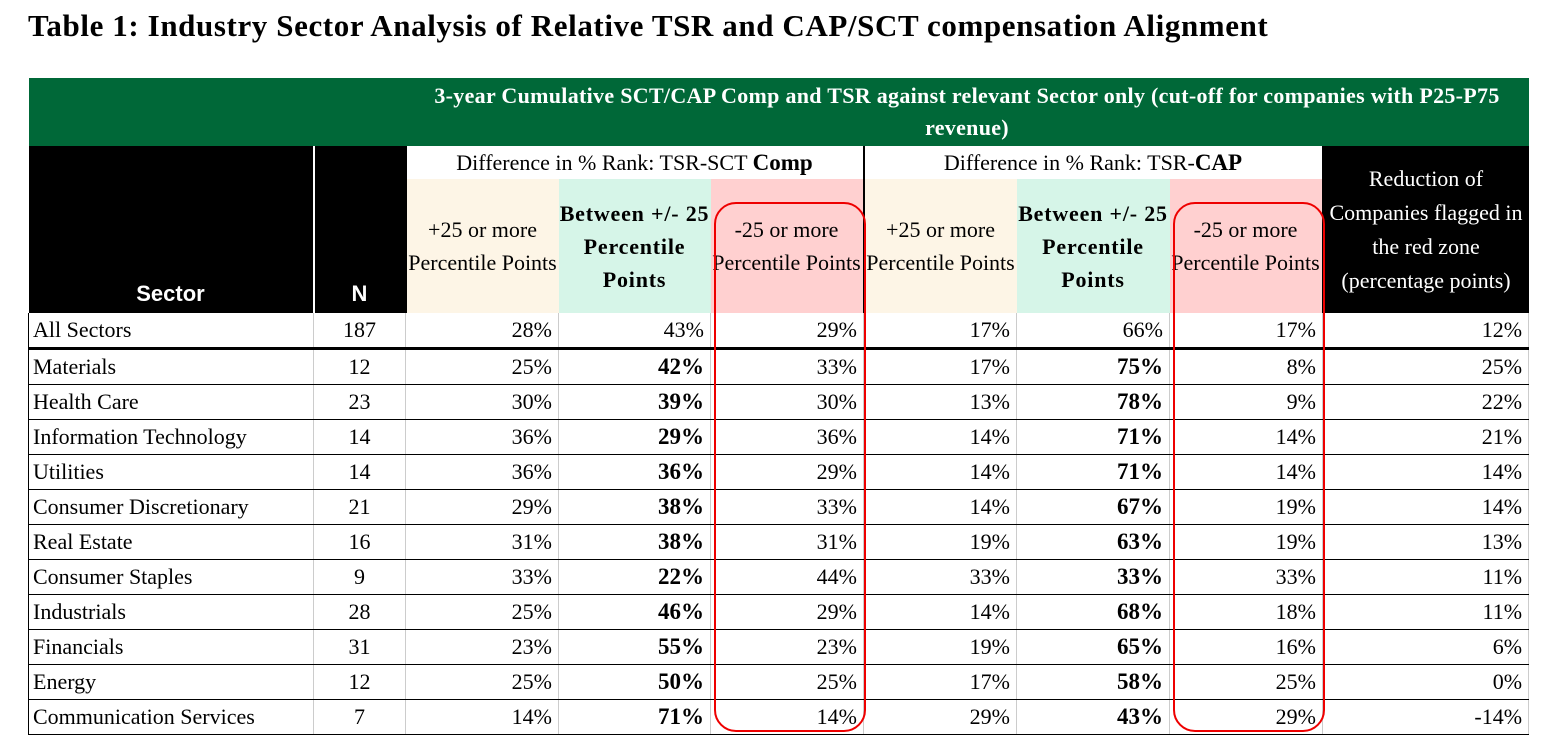 Image resolution: width=1554 pixels, height=749 pixels. Describe the element at coordinates (634, 647) in the screenshot. I see `sct-between-cell: 55%` at that location.